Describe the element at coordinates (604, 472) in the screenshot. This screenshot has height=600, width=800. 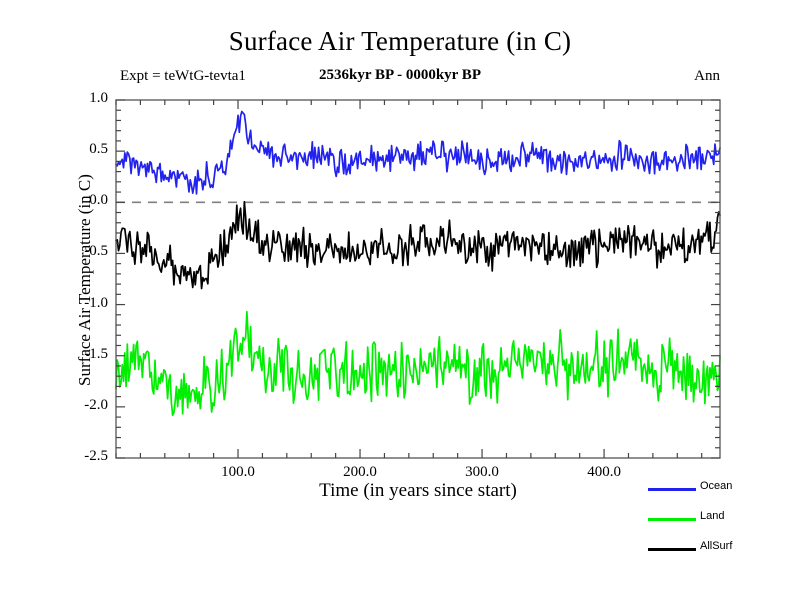
I see `x-tick-label: 400.0` at that location.